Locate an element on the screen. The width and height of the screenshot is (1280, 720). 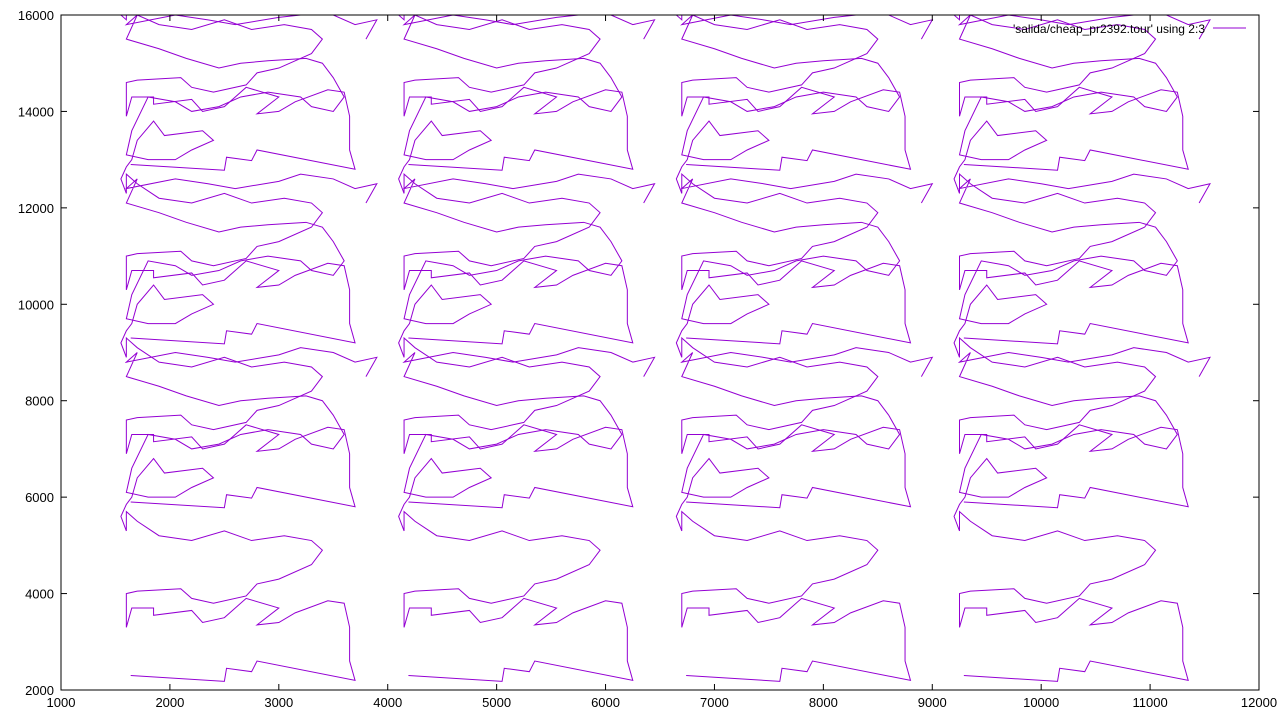
x-tick-label: 4000 is located at coordinates (387, 702).